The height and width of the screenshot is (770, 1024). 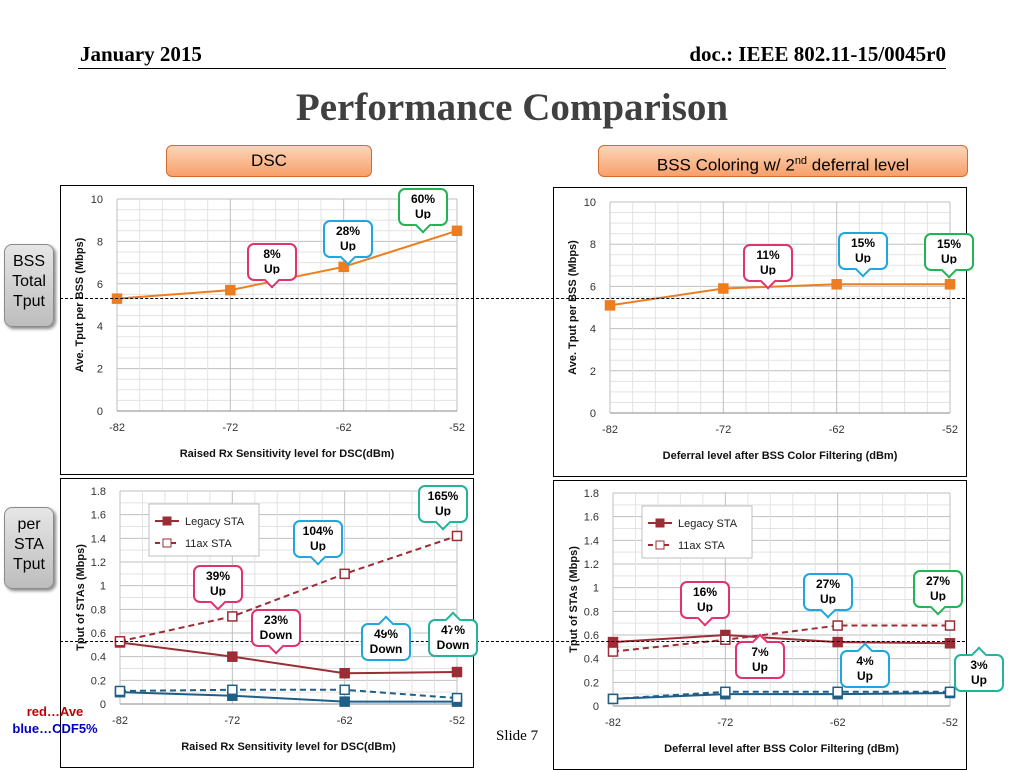 I want to click on callout-text: 165%, so click(x=443, y=496).